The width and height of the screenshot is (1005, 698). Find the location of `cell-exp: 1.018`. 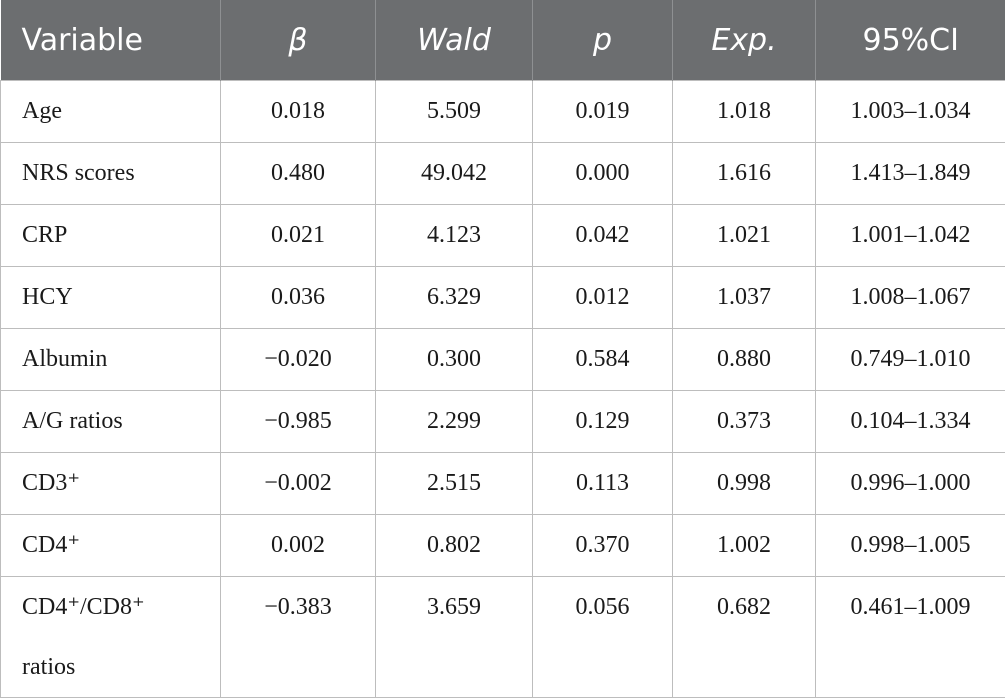

cell-exp: 1.018 is located at coordinates (744, 112).